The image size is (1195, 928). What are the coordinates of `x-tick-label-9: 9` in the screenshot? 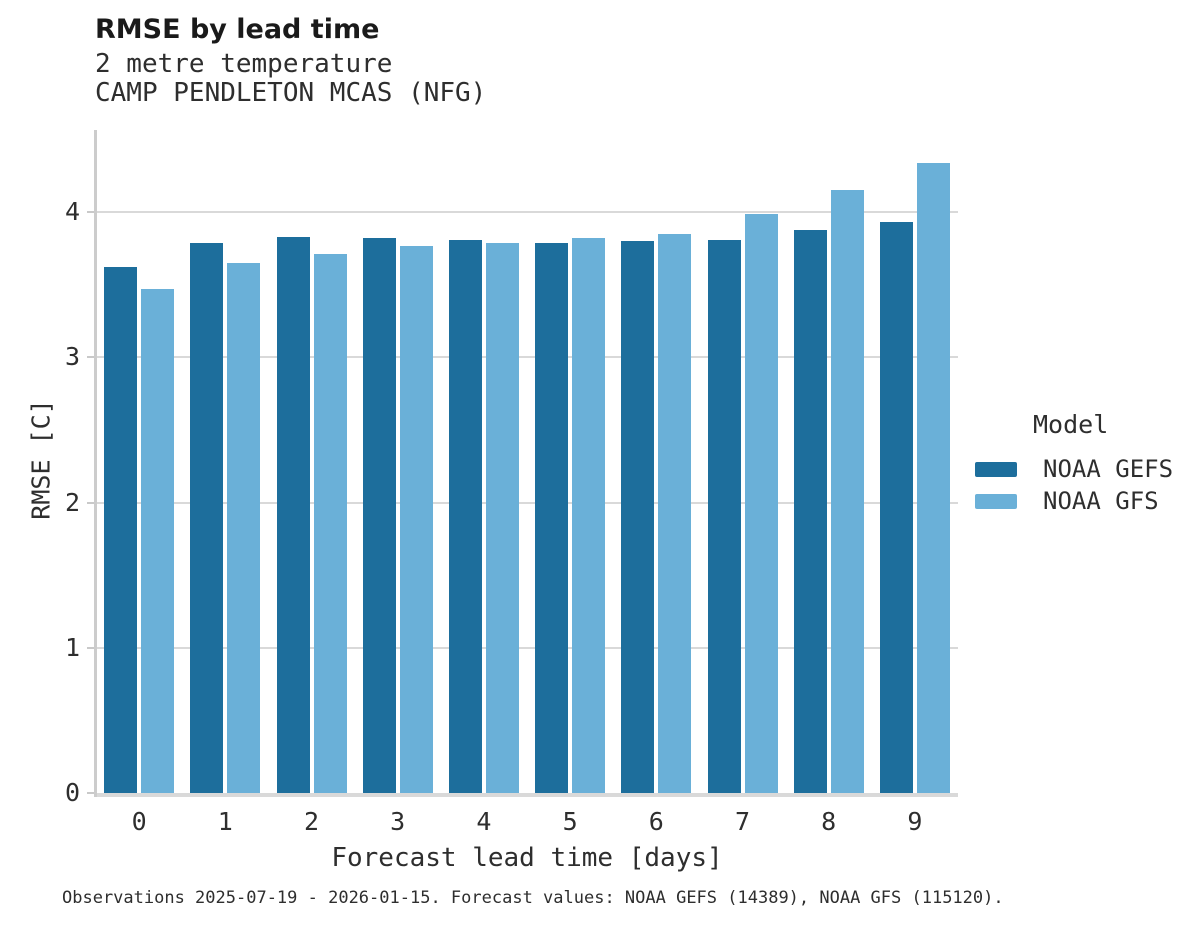 It's located at (915, 821).